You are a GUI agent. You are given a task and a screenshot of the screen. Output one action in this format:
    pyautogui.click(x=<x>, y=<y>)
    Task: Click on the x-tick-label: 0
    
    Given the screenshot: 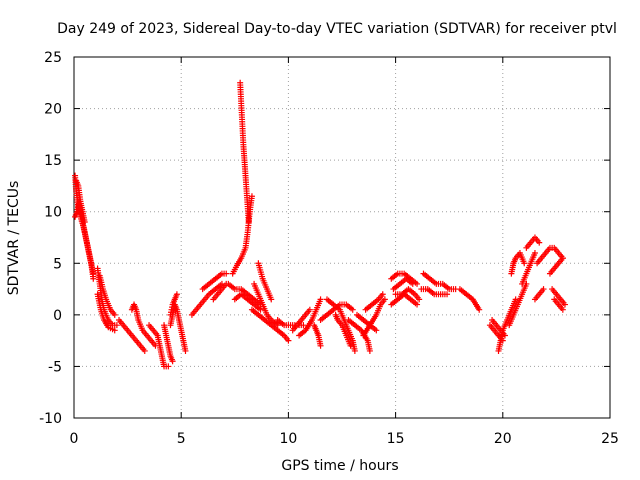 What is the action you would take?
    pyautogui.click(x=74, y=439)
    